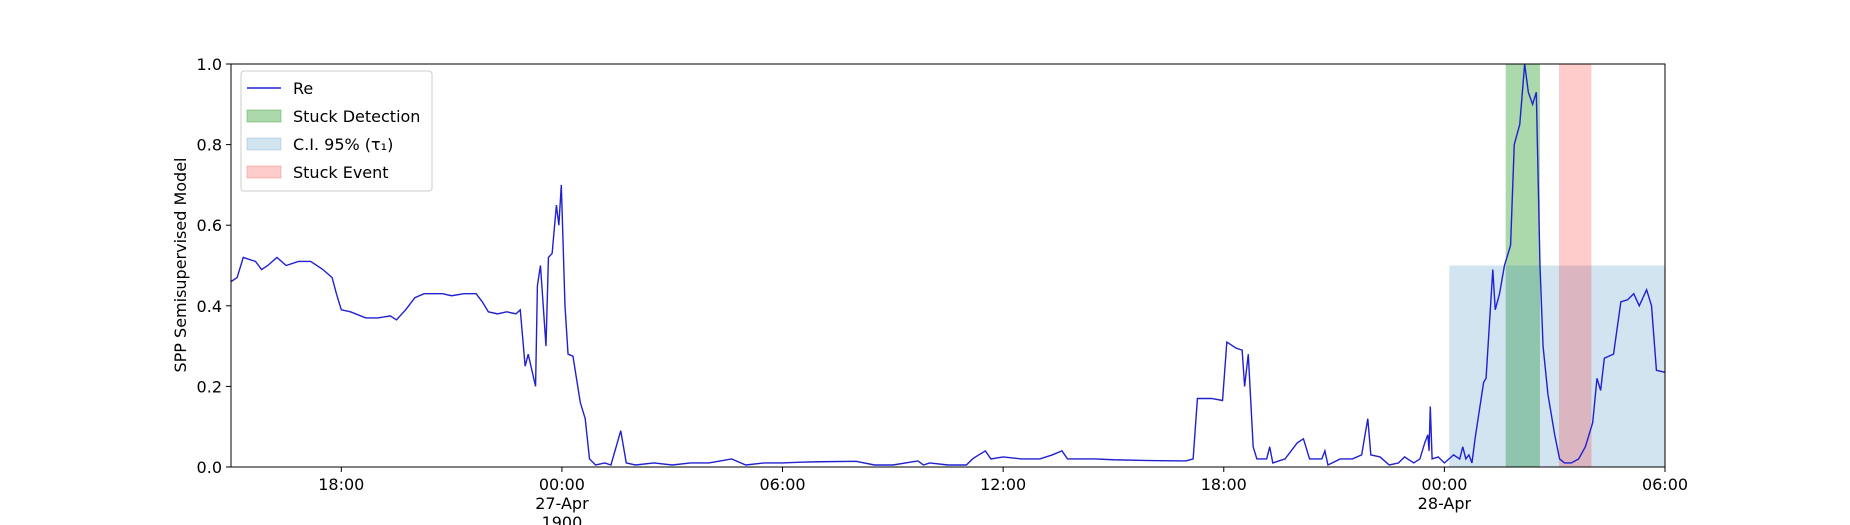 Image resolution: width=1850 pixels, height=525 pixels. Describe the element at coordinates (343, 144) in the screenshot. I see `legend-label: C.I. 95% (τ₁)` at that location.